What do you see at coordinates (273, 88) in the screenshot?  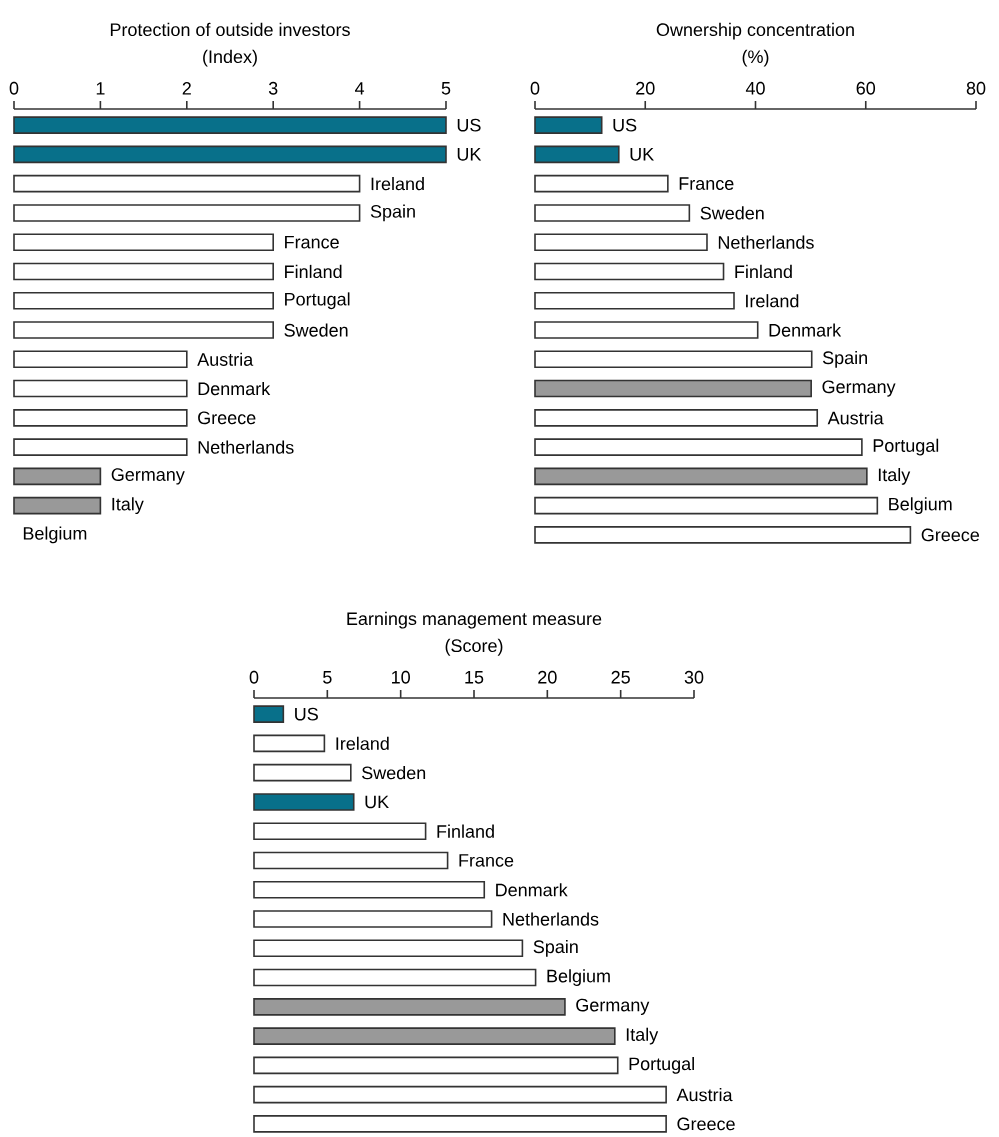 I see `x-tick-label: 3` at bounding box center [273, 88].